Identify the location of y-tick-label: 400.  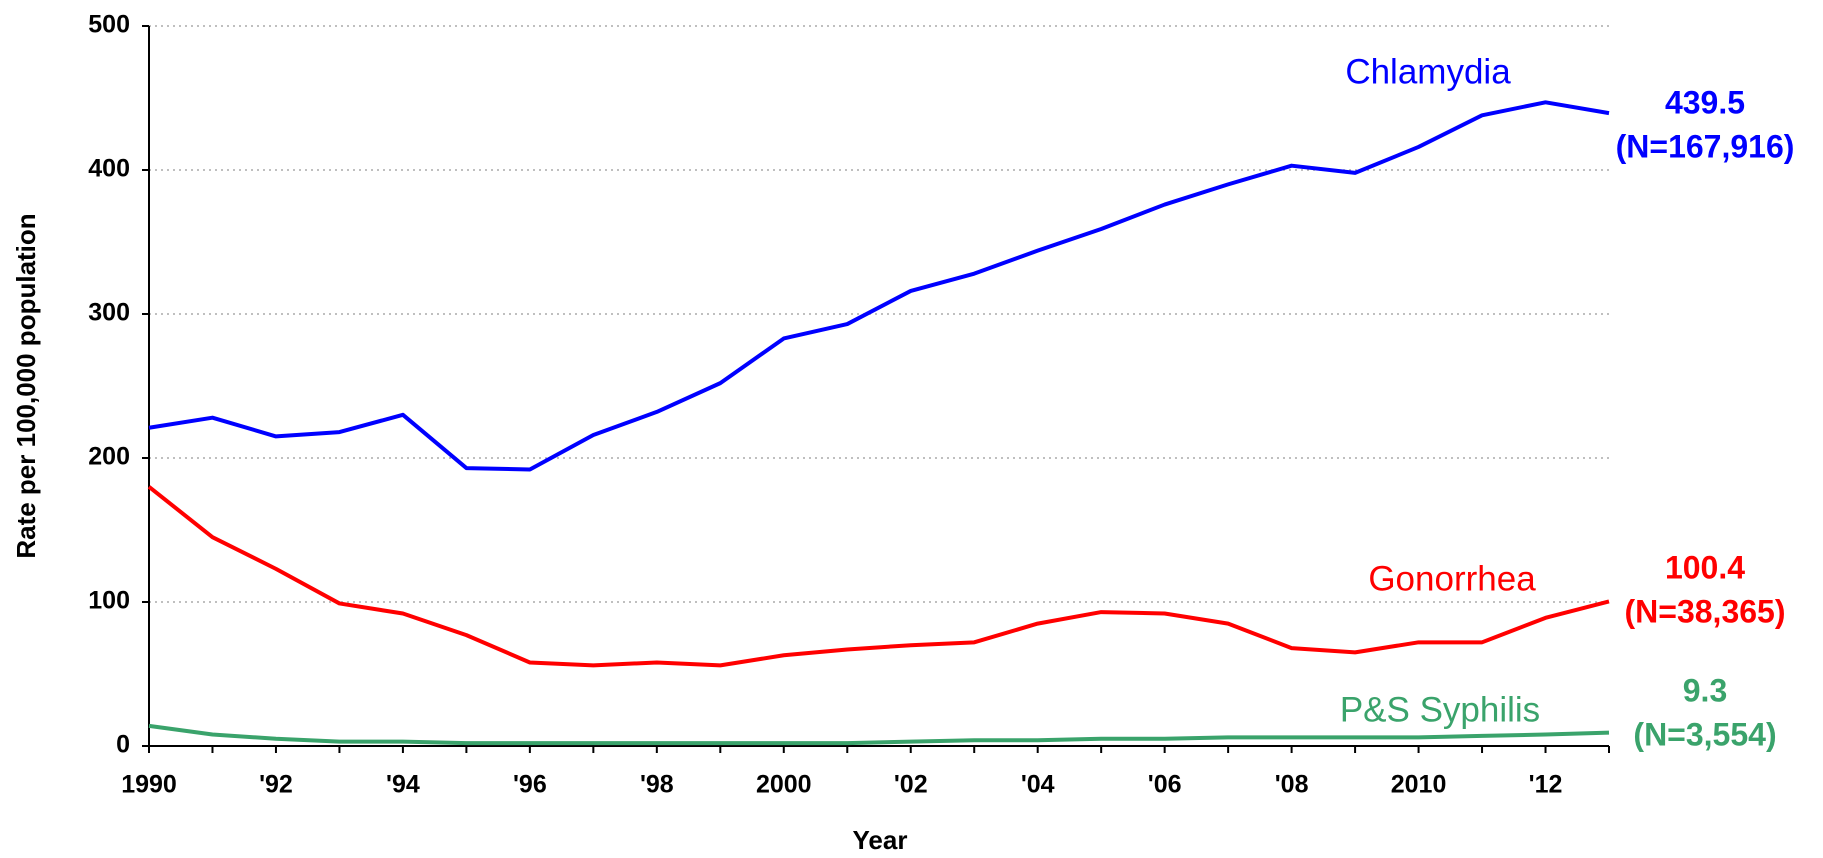
(109, 169).